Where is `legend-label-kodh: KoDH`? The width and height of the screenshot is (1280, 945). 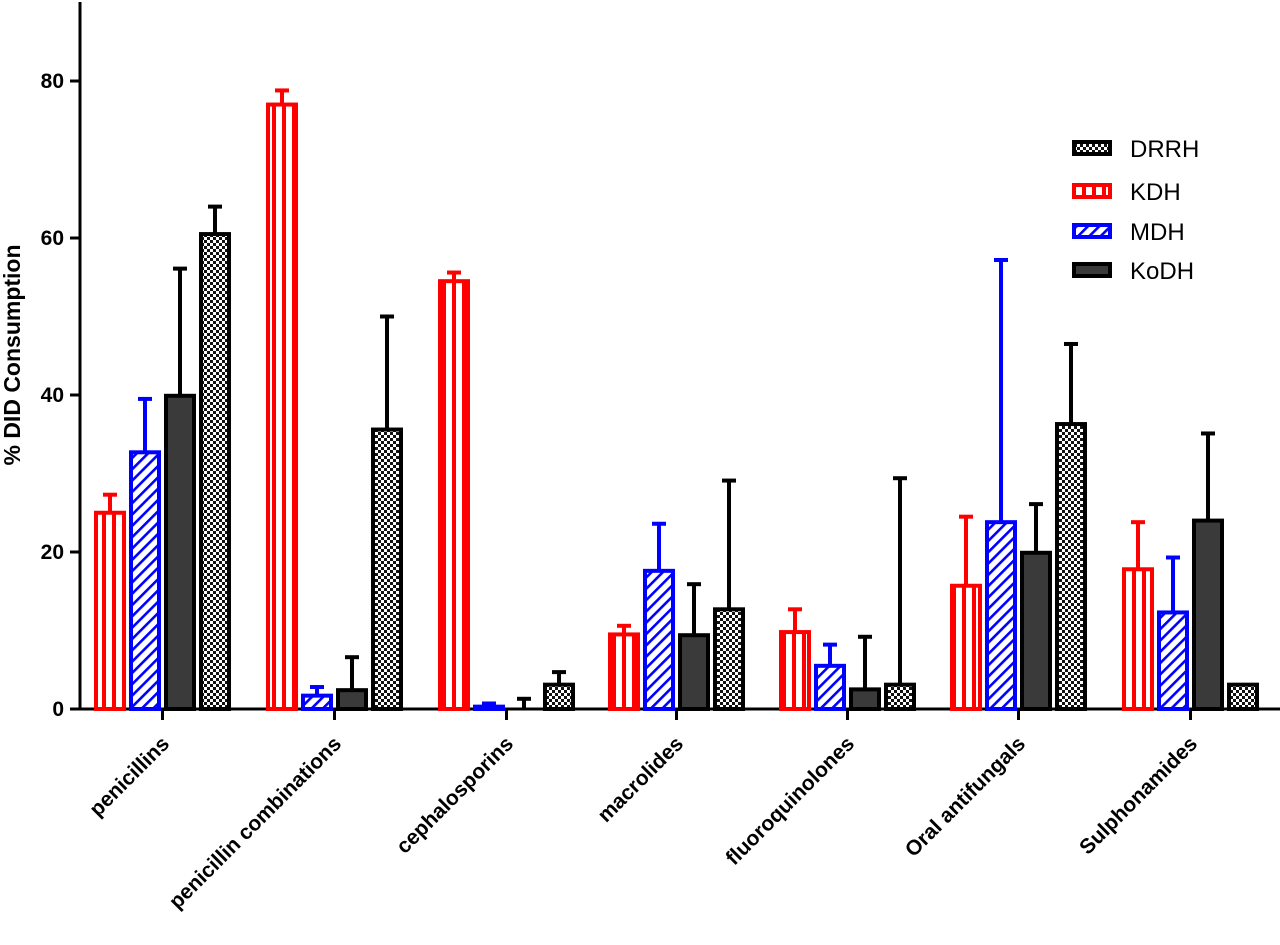 legend-label-kodh: KoDH is located at coordinates (1162, 271).